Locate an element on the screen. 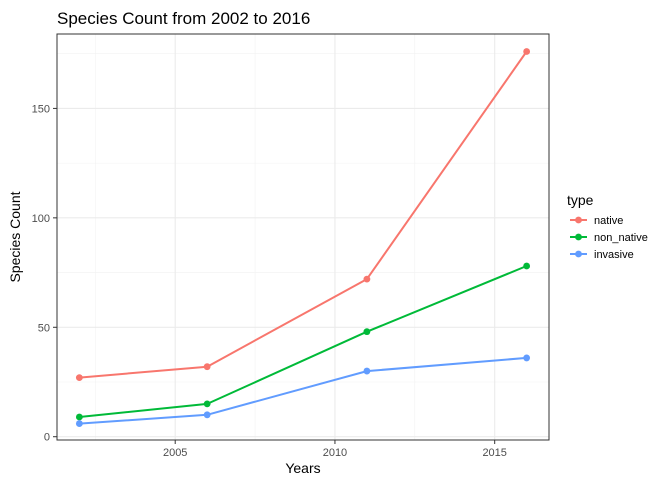 This screenshot has width=672, height=480. legend: type native non_native invasive is located at coordinates (607, 226).